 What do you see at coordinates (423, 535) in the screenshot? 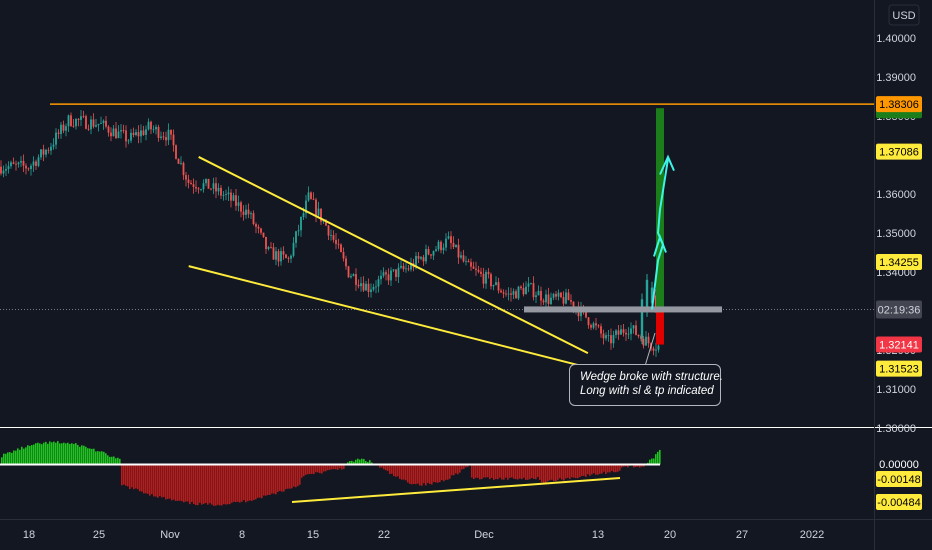
I see `time-axis: 18 25 Nov 8 15 22 Dec 13 20 27 2022` at bounding box center [423, 535].